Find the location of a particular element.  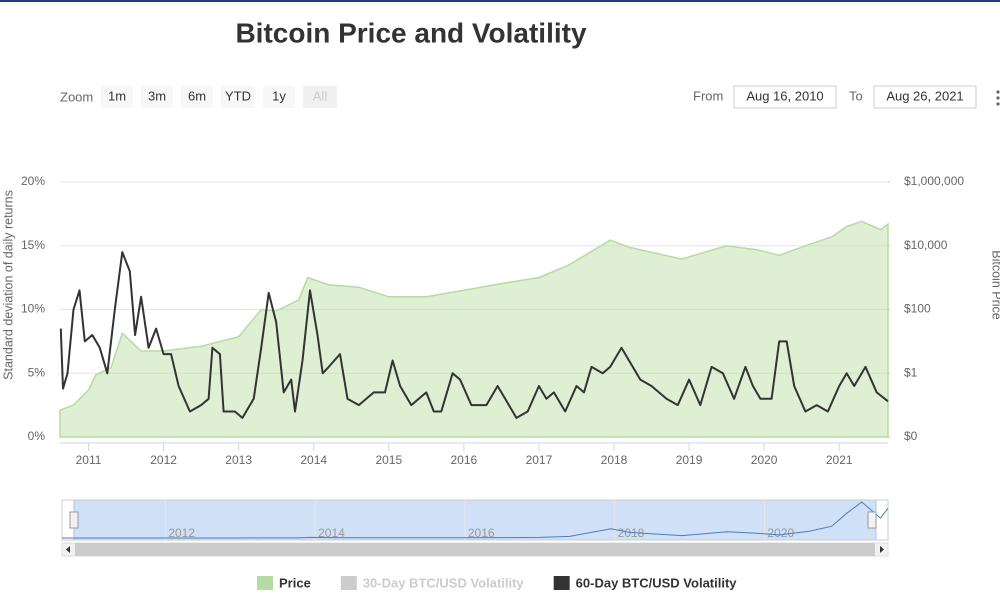

to-date: Aug 26, 2021 is located at coordinates (924, 95).